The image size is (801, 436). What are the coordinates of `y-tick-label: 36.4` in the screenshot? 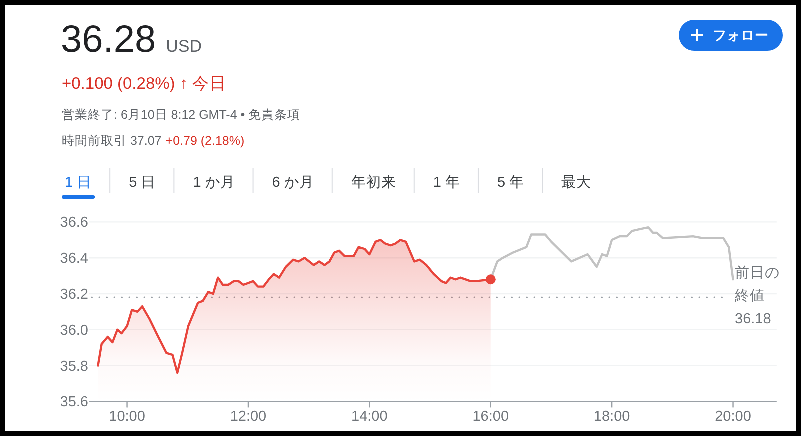 It's located at (74, 259).